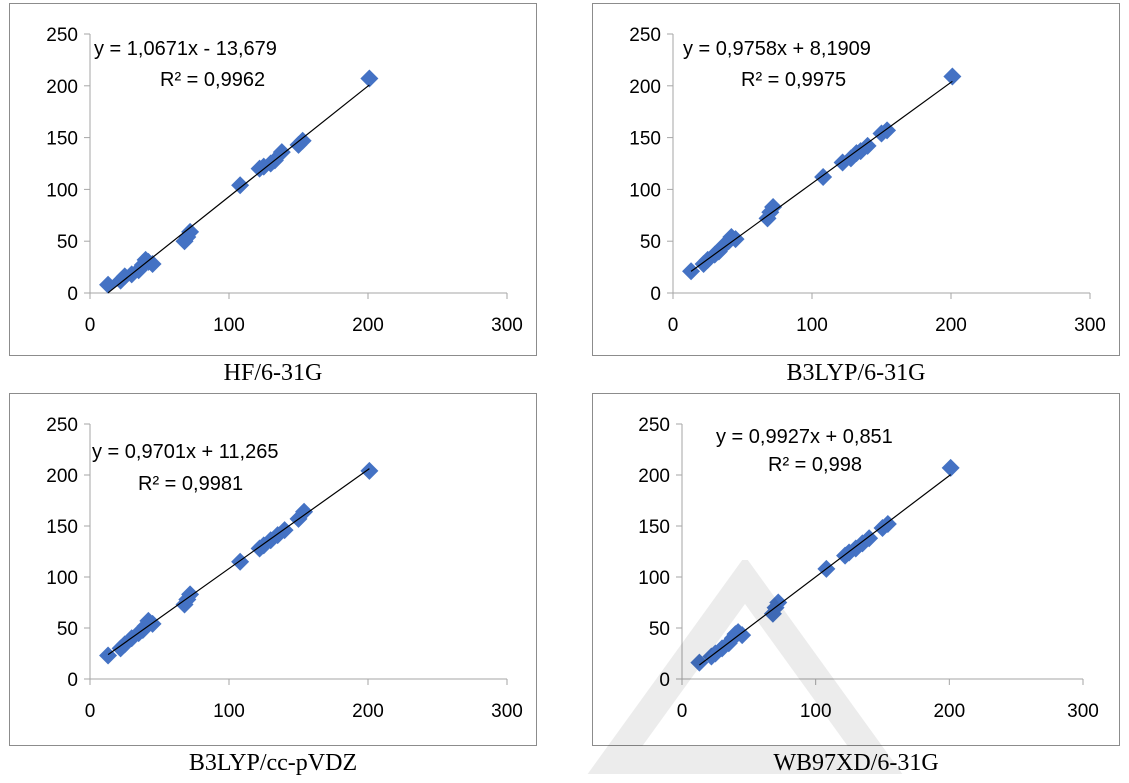 The image size is (1129, 783). What do you see at coordinates (190, 484) in the screenshot?
I see `r-squared-label: R² = 0,9981` at bounding box center [190, 484].